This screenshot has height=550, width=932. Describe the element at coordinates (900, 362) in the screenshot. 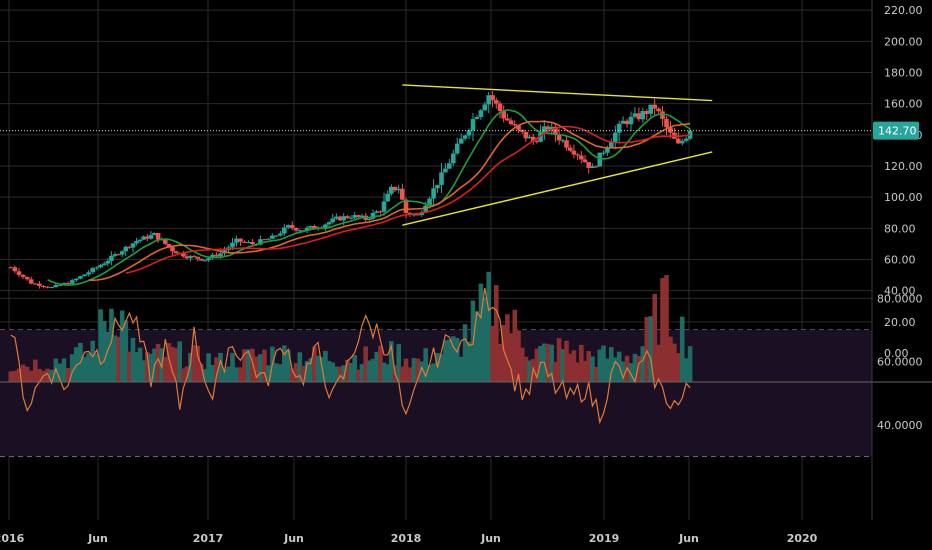

I see `rsi-axis: 80.0000 60.0000 40.0000` at that location.